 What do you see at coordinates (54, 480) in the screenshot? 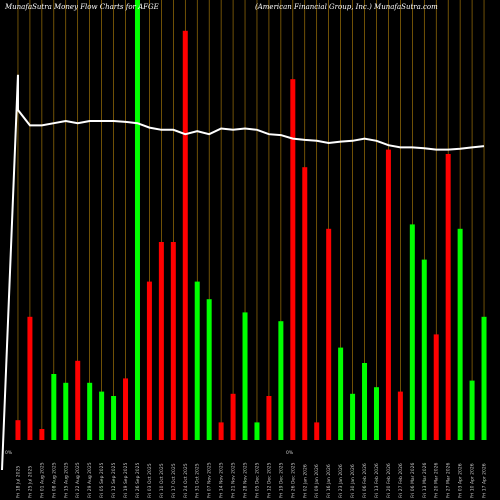
I see `x-tick-label: Fri 08 Aug 2025` at bounding box center [54, 480].